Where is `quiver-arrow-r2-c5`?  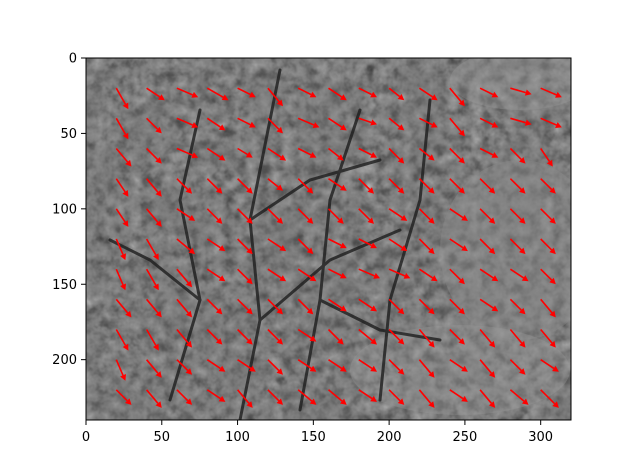
quiver-arrow-r2-c5 is located at coordinates (277, 154).